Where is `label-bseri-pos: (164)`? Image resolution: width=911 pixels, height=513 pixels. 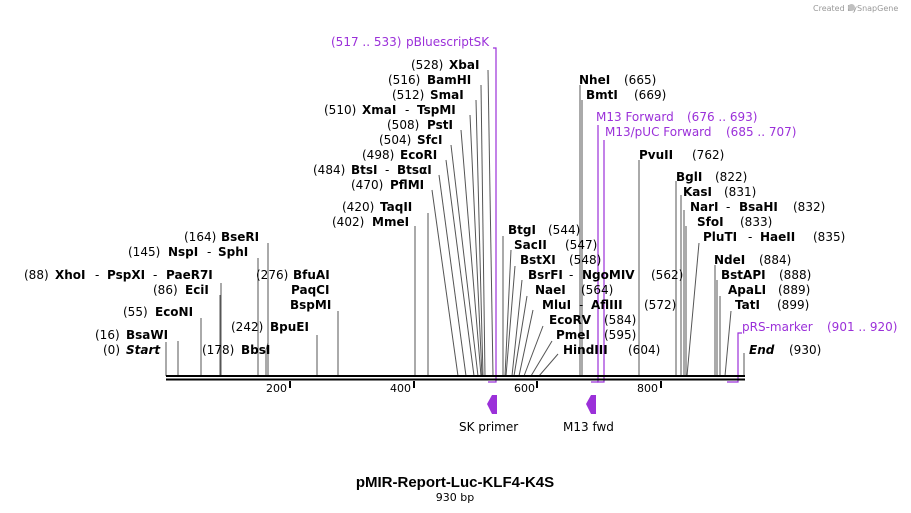
label-bseri-pos: (164) is located at coordinates (200, 237).